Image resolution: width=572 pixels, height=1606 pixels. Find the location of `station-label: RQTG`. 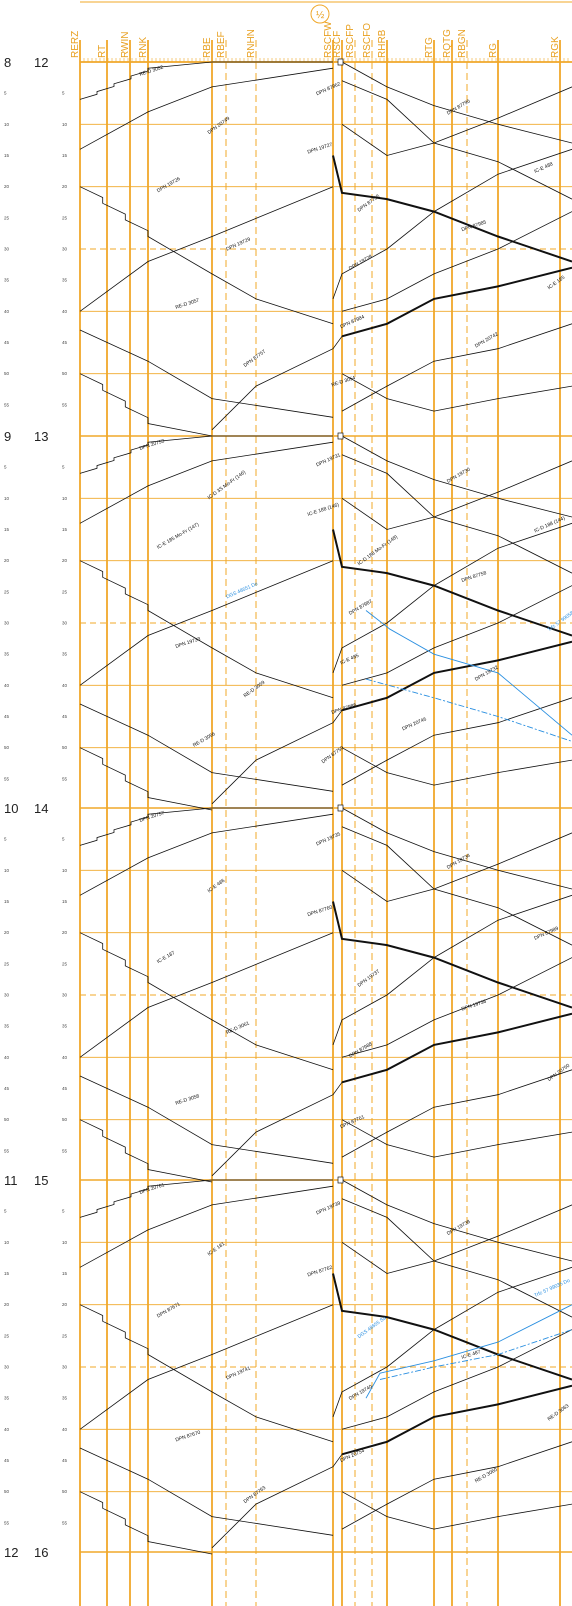

station-label: RQTG is located at coordinates (447, 43).